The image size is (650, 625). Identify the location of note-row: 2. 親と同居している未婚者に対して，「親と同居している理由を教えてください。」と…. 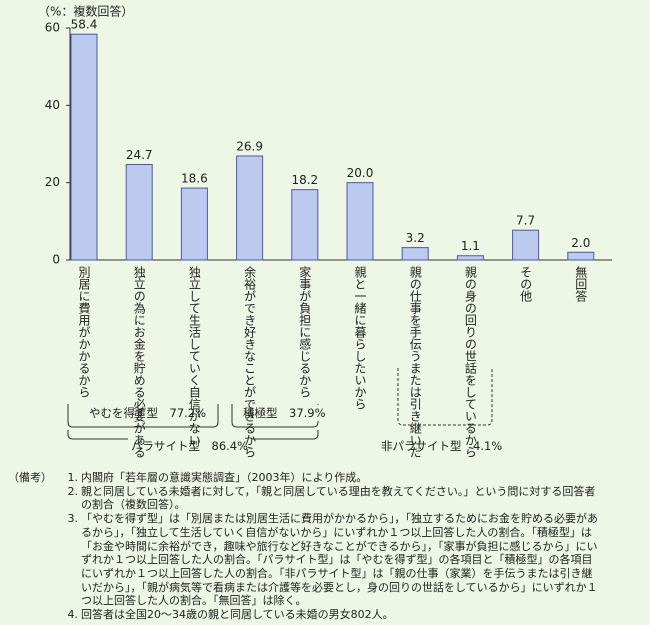
(303, 492).